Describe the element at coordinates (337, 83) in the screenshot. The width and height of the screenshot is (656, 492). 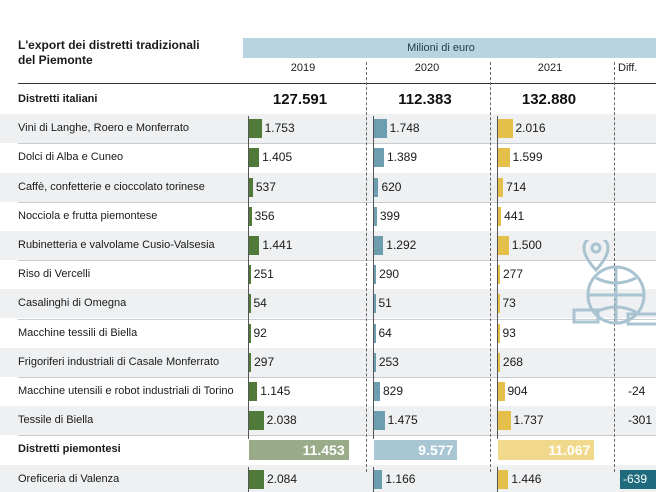
I see `header-rule` at that location.